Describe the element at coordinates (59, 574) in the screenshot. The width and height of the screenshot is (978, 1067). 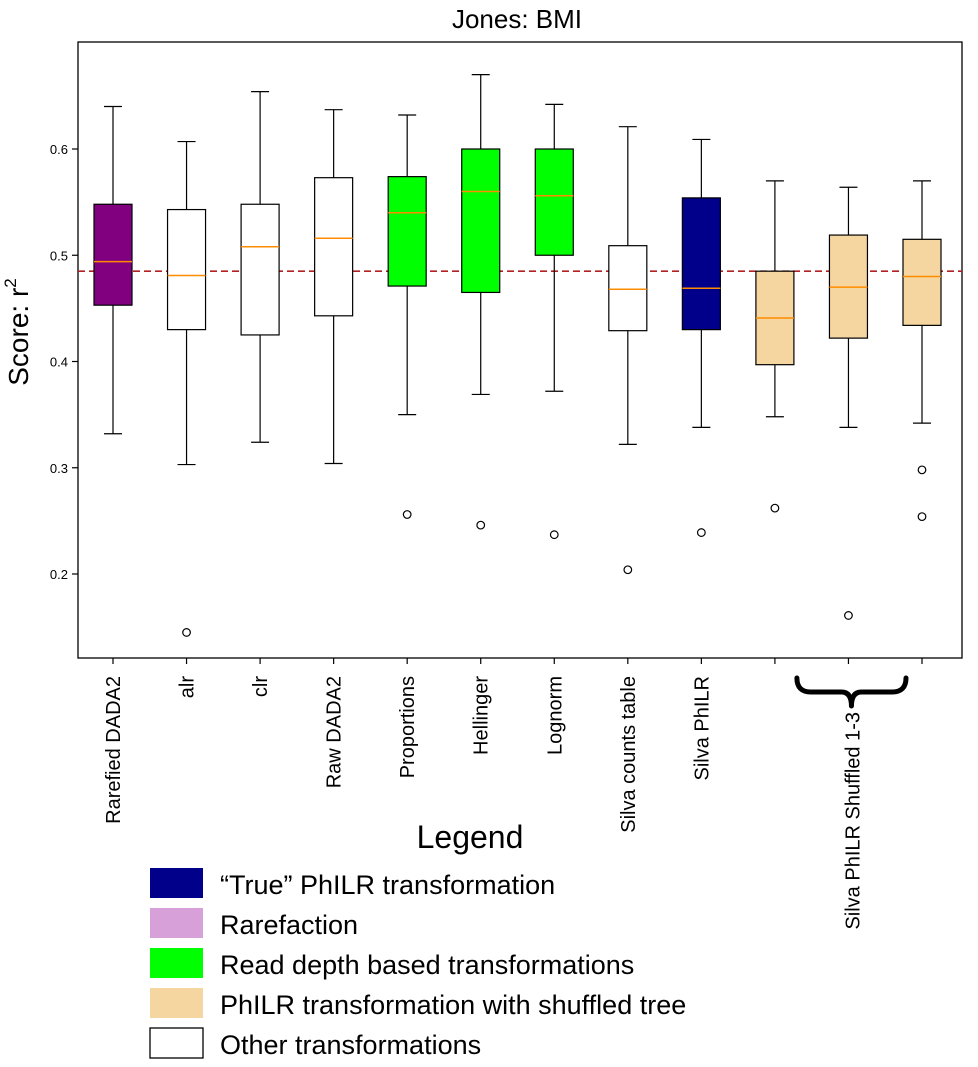
I see `y-tick-label: 0.2` at that location.